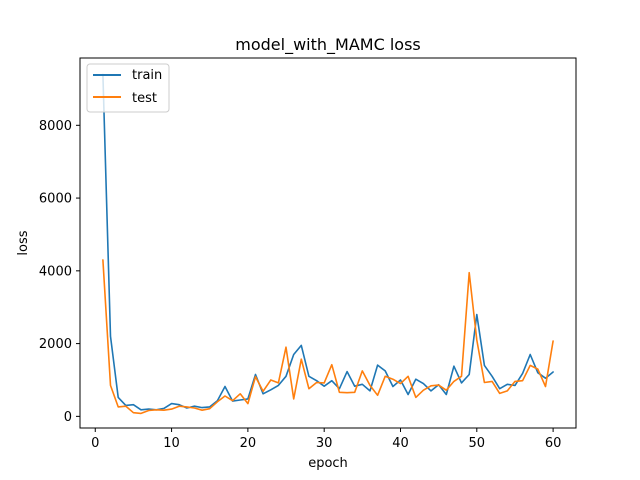 The image size is (640, 480). I want to click on y-tick-label: 8000, so click(55, 126).